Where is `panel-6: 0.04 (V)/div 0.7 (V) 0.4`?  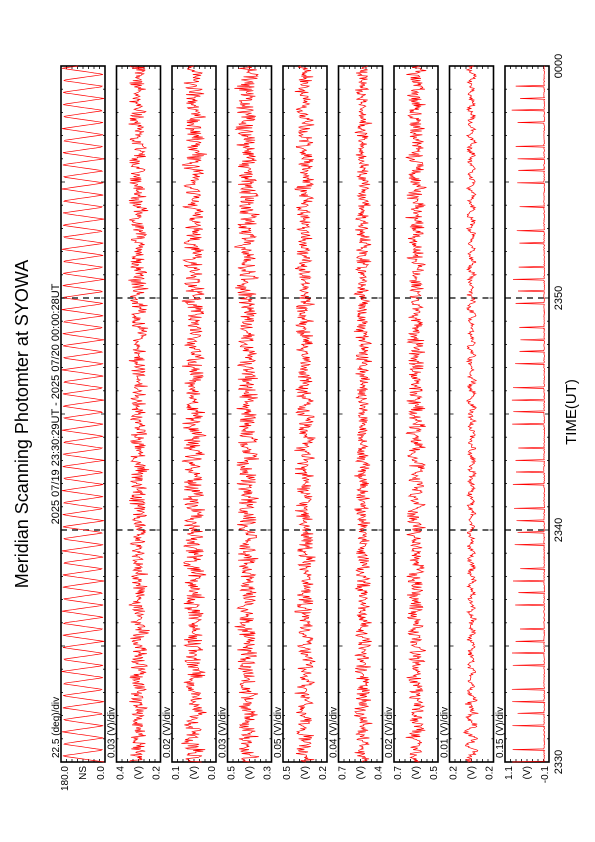 panel-6: 0.04 (V)/div 0.7 (V) 0.4 is located at coordinates (357, 422).